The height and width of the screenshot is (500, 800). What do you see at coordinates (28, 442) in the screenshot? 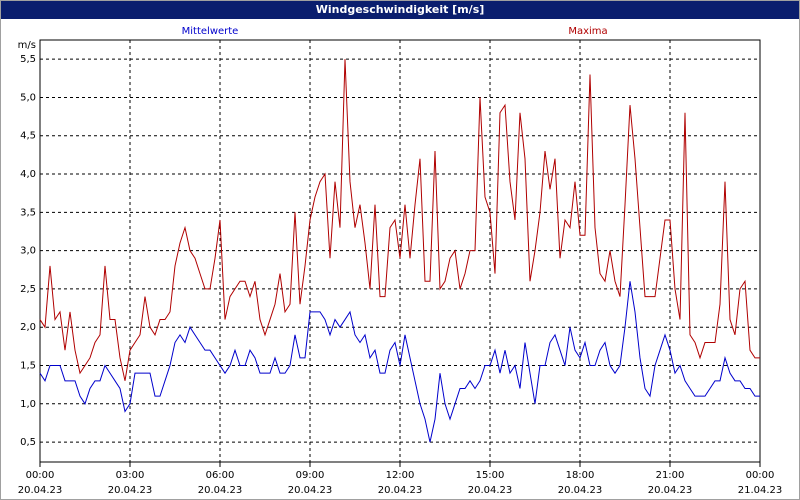
I see `y-tick-label: 0,5` at bounding box center [28, 442].